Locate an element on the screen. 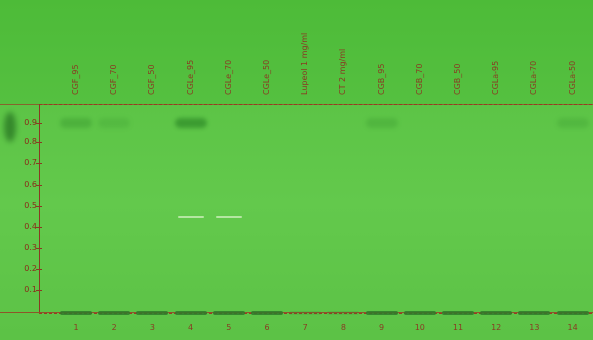 The height and width of the screenshot is (340, 593). lane-label: CT 2 mg/ml is located at coordinates (343, 71).